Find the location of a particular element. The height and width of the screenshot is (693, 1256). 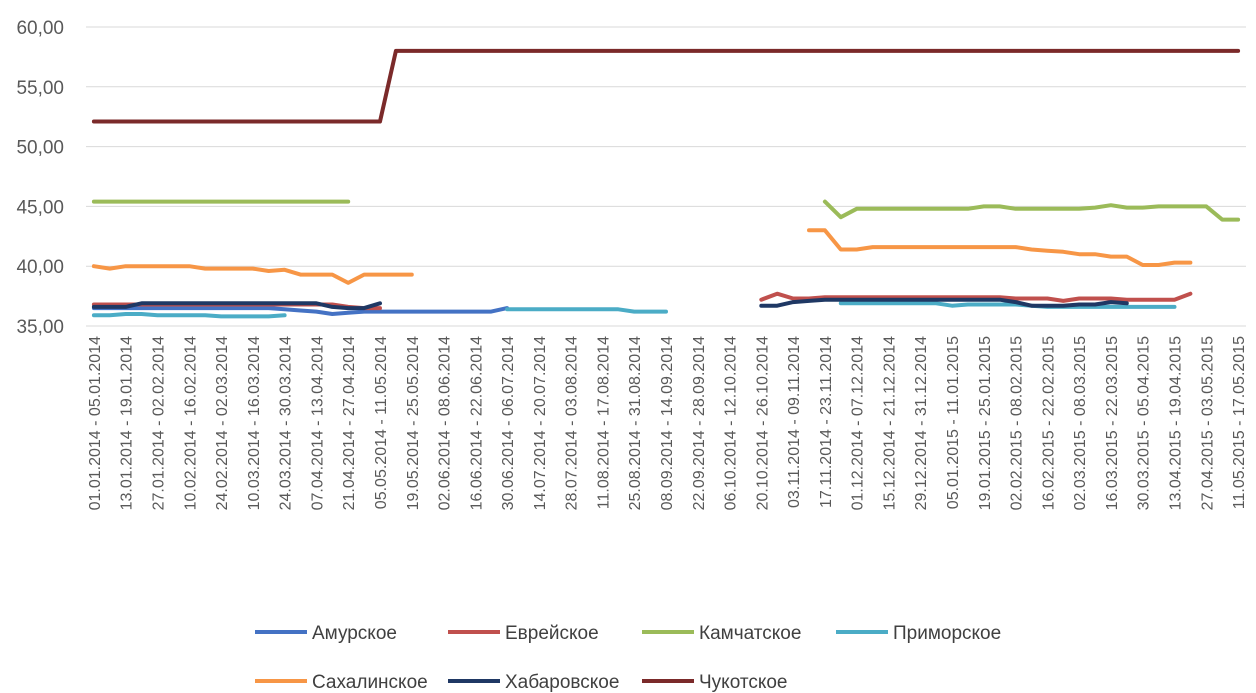

y-tick-label: 45,00 is located at coordinates (40, 207).